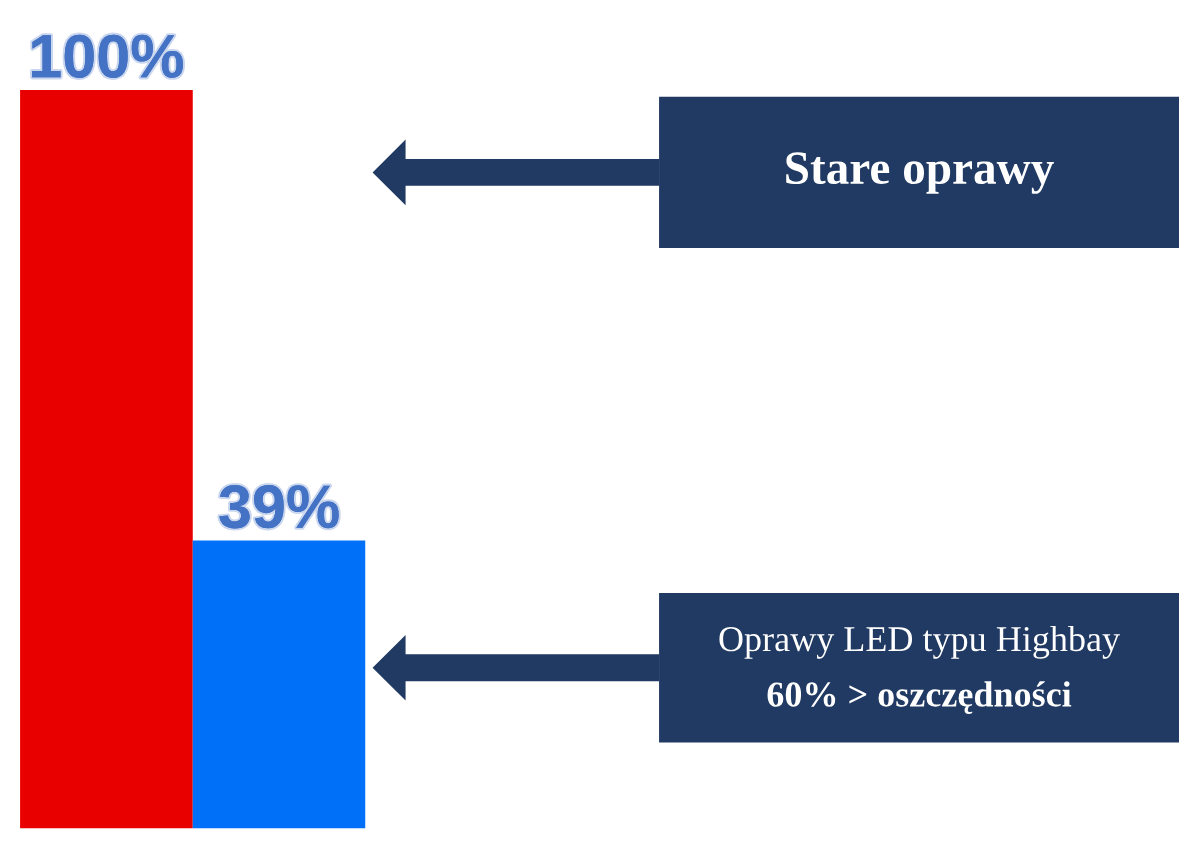 The image size is (1179, 841). What do you see at coordinates (107, 56) in the screenshot?
I see `data-label: 100%` at bounding box center [107, 56].